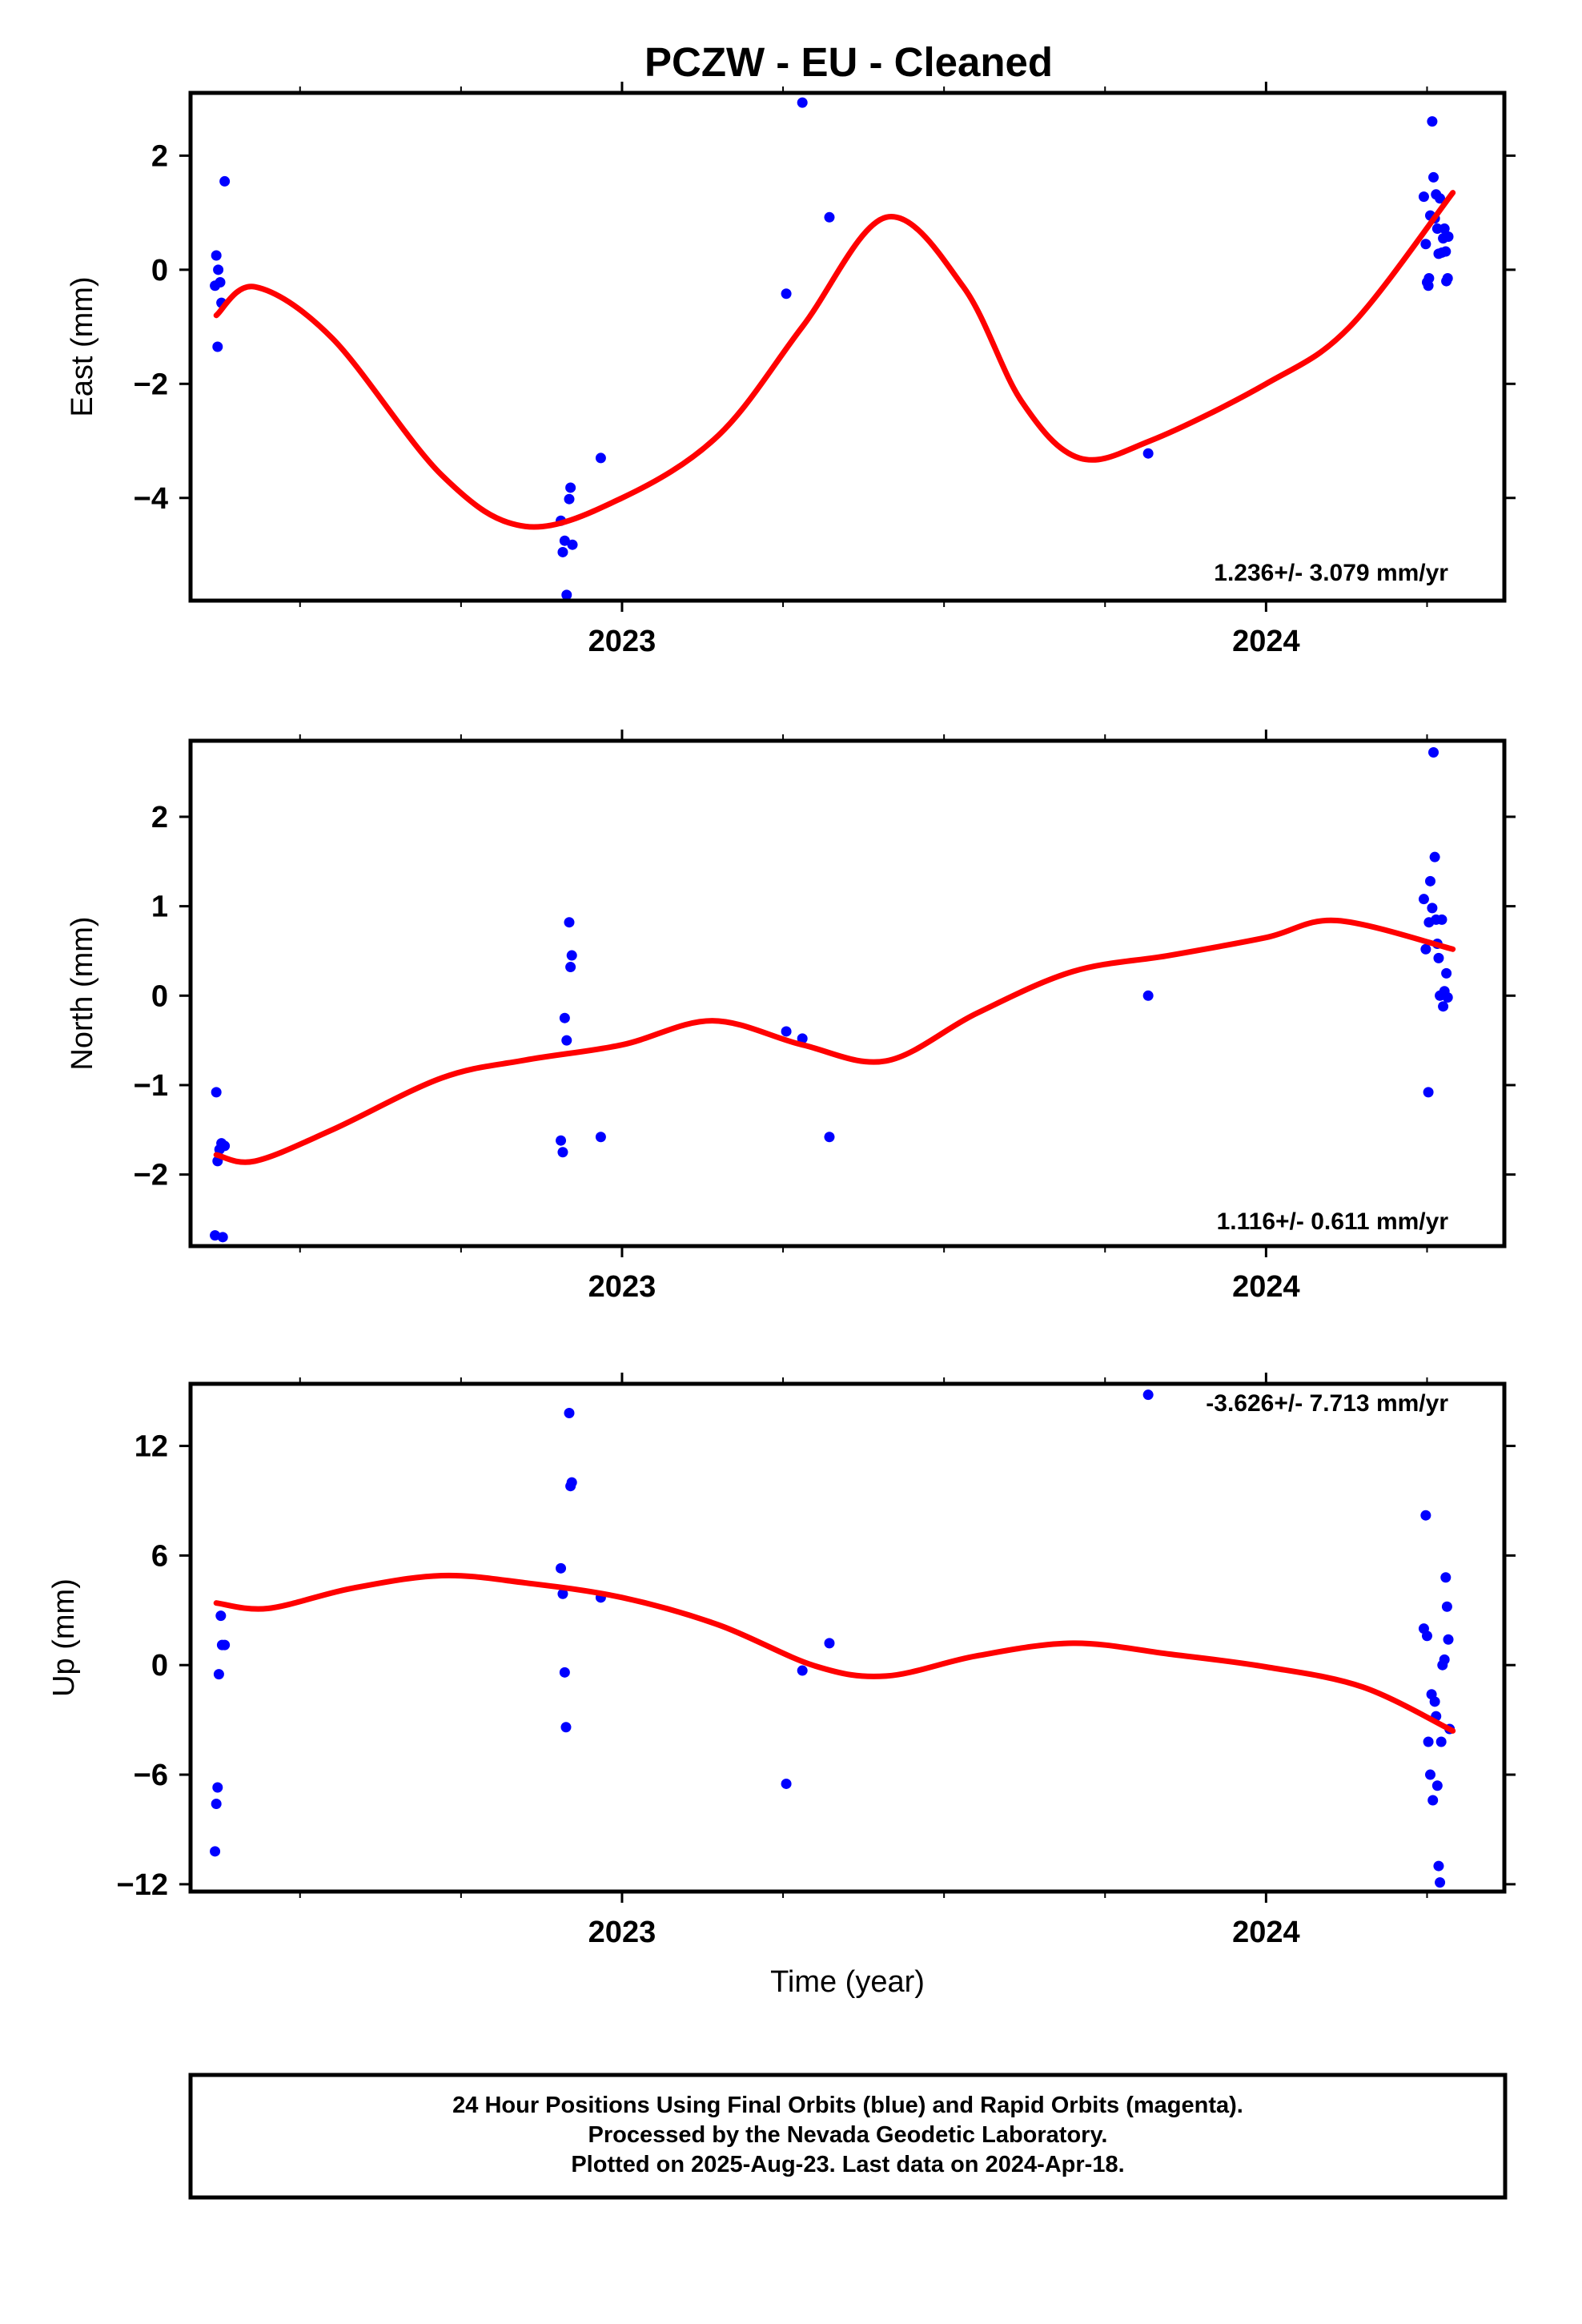 This screenshot has width=1582, height=2324. Describe the element at coordinates (159, 817) in the screenshot. I see `north-ytick-label: 2` at that location.